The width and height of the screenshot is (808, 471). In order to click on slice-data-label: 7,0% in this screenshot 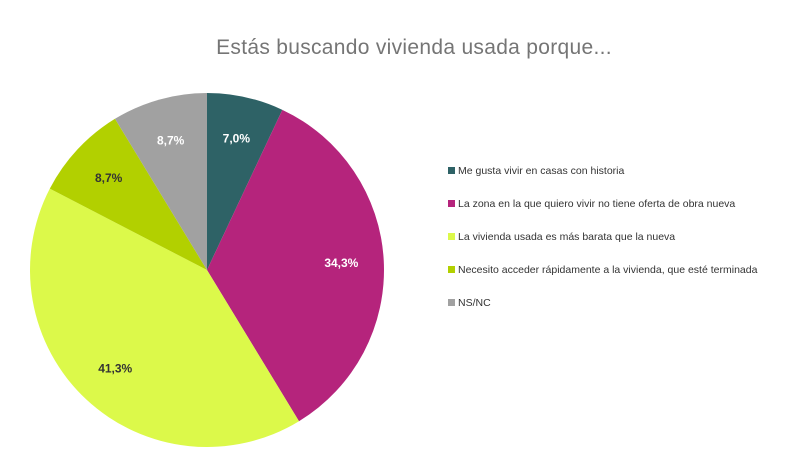, I will do `click(237, 139)`.